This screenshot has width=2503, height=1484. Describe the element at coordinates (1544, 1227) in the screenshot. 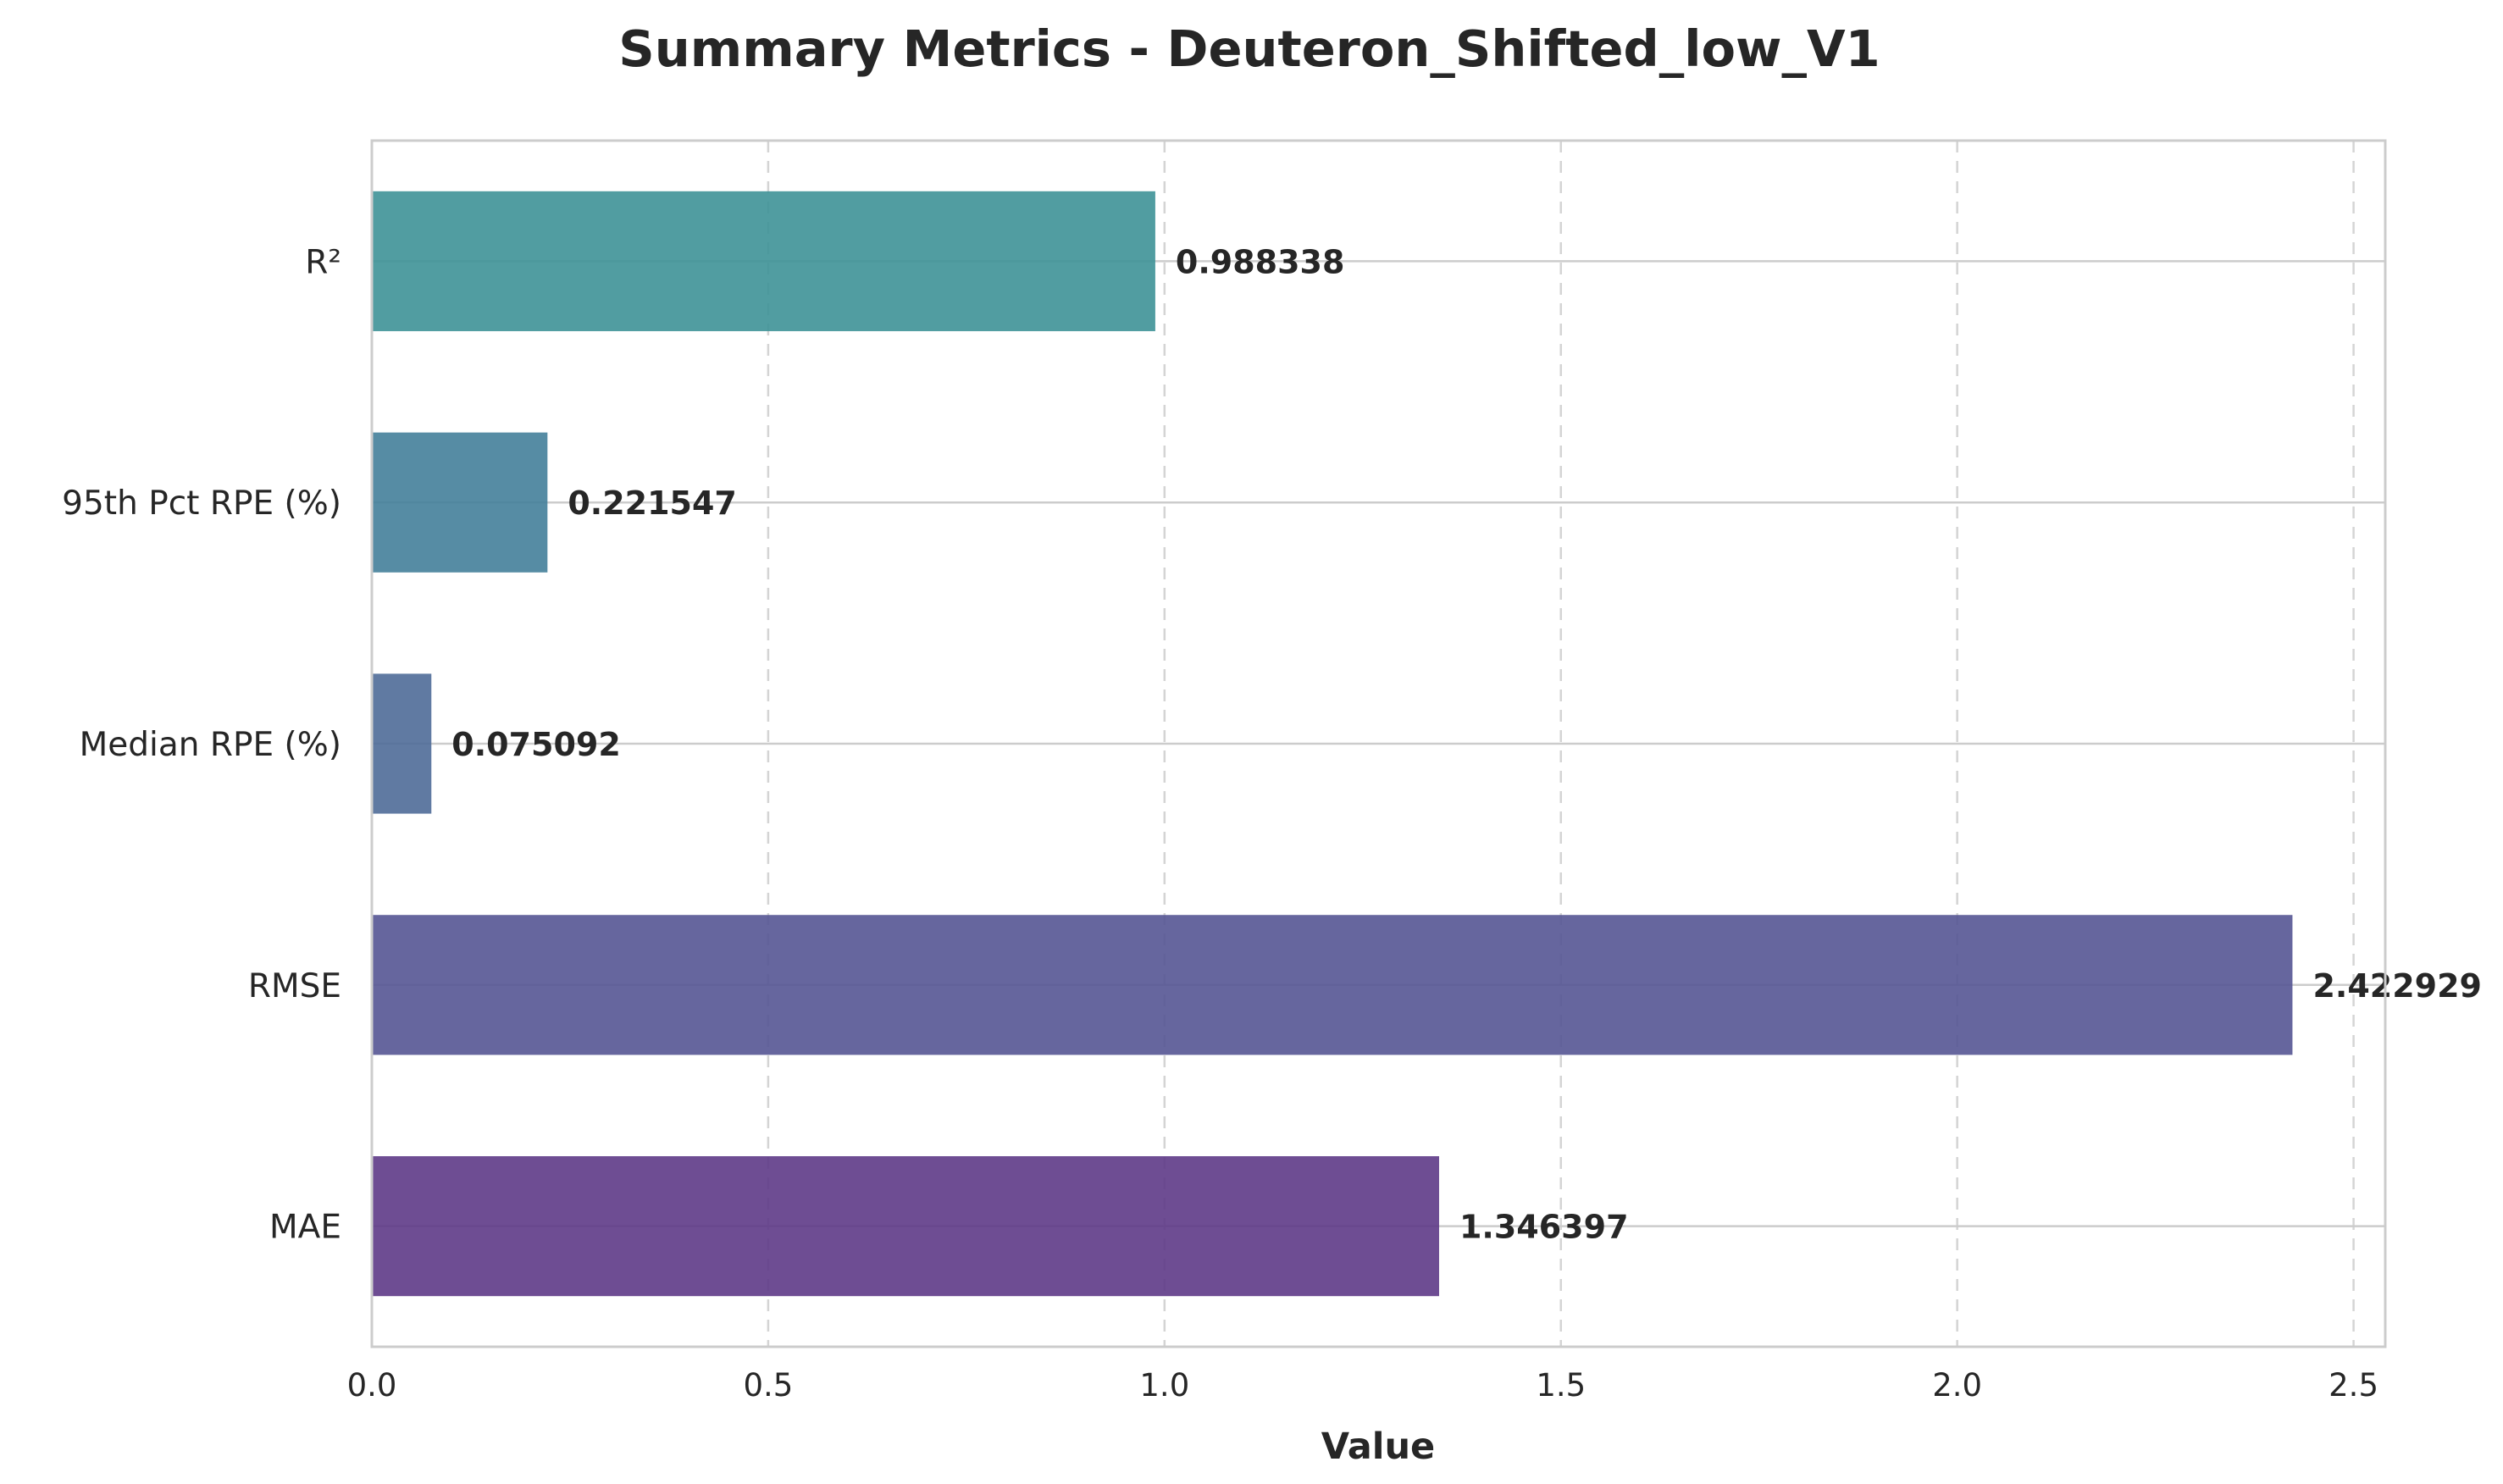

I see `bar-value-label: 1.346397` at that location.